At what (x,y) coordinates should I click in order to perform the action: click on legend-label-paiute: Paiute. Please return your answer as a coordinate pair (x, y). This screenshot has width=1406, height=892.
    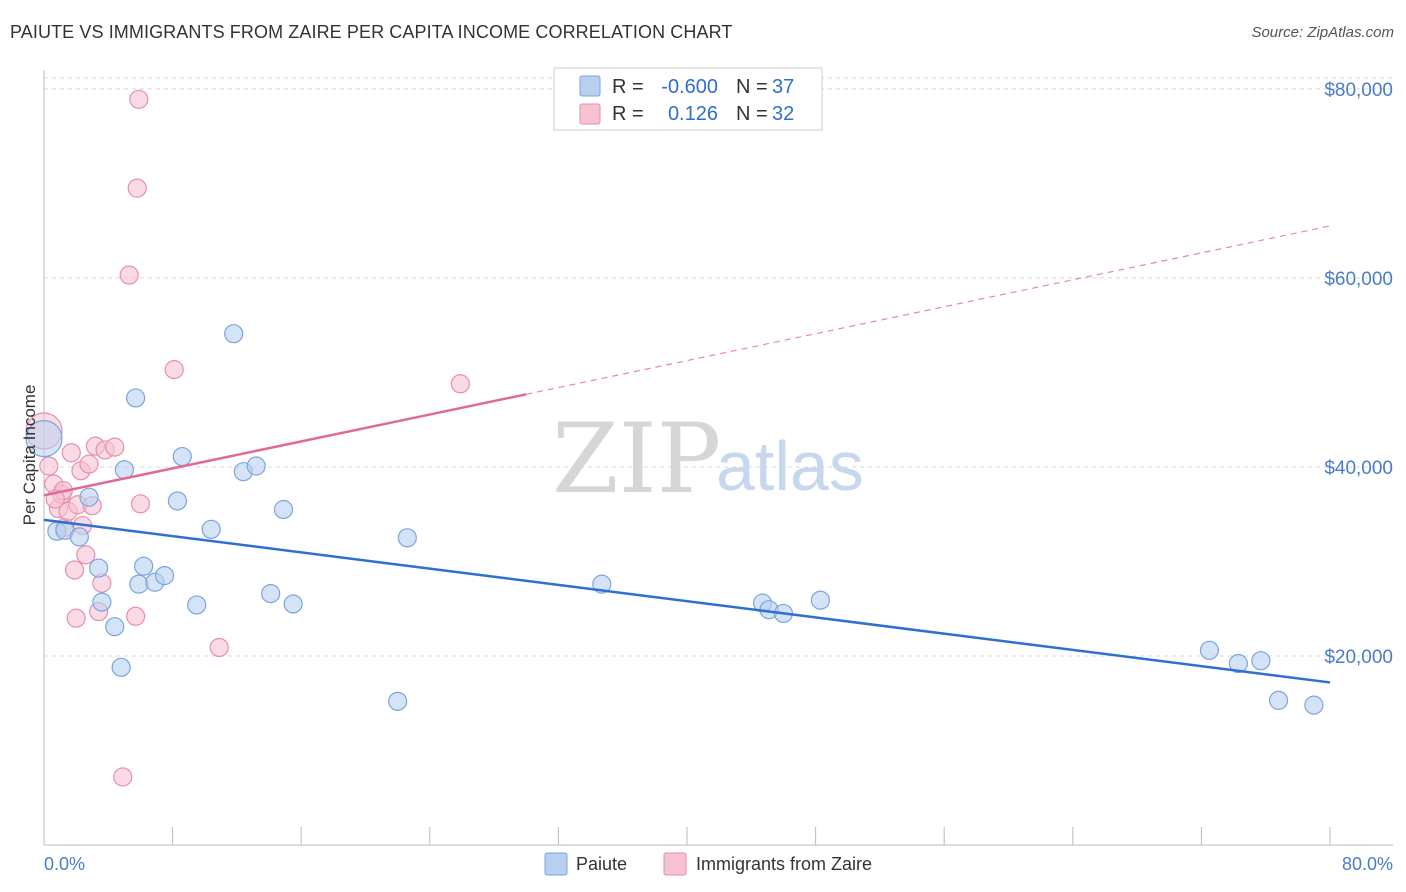
    Looking at the image, I should click on (601, 864).